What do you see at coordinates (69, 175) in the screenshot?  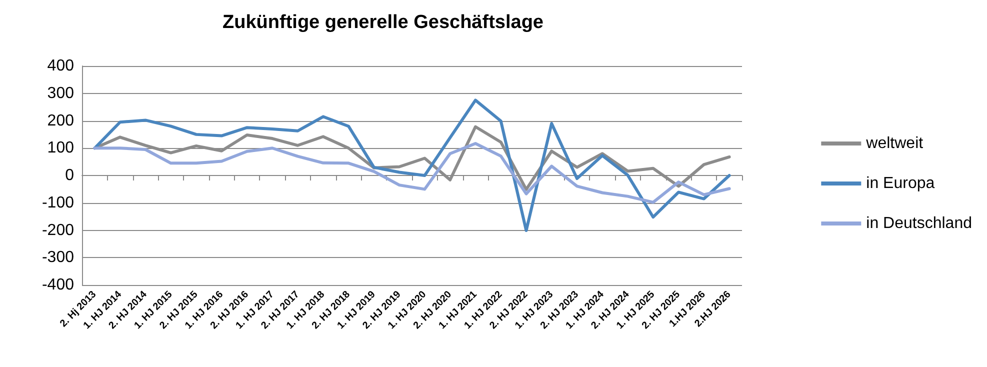 I see `y-tick-label: 0` at bounding box center [69, 175].